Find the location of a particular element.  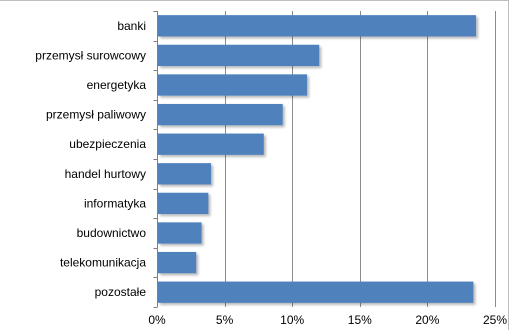

category-label-4: ubezpieczenia is located at coordinates (107, 144).